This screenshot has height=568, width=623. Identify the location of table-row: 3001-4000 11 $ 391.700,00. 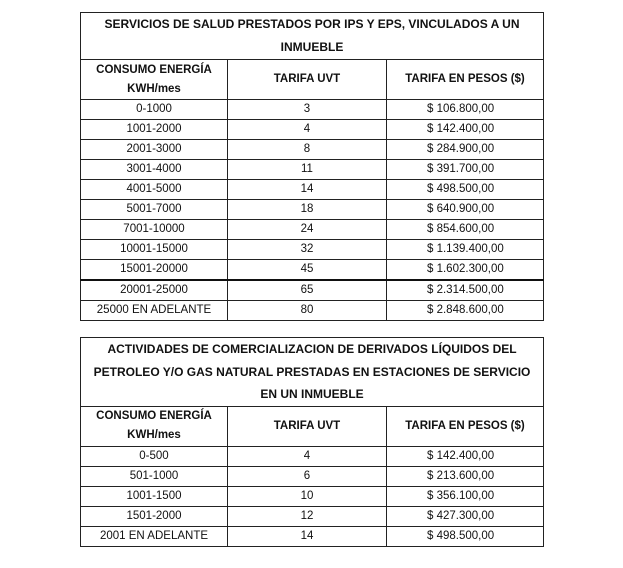
(312, 169).